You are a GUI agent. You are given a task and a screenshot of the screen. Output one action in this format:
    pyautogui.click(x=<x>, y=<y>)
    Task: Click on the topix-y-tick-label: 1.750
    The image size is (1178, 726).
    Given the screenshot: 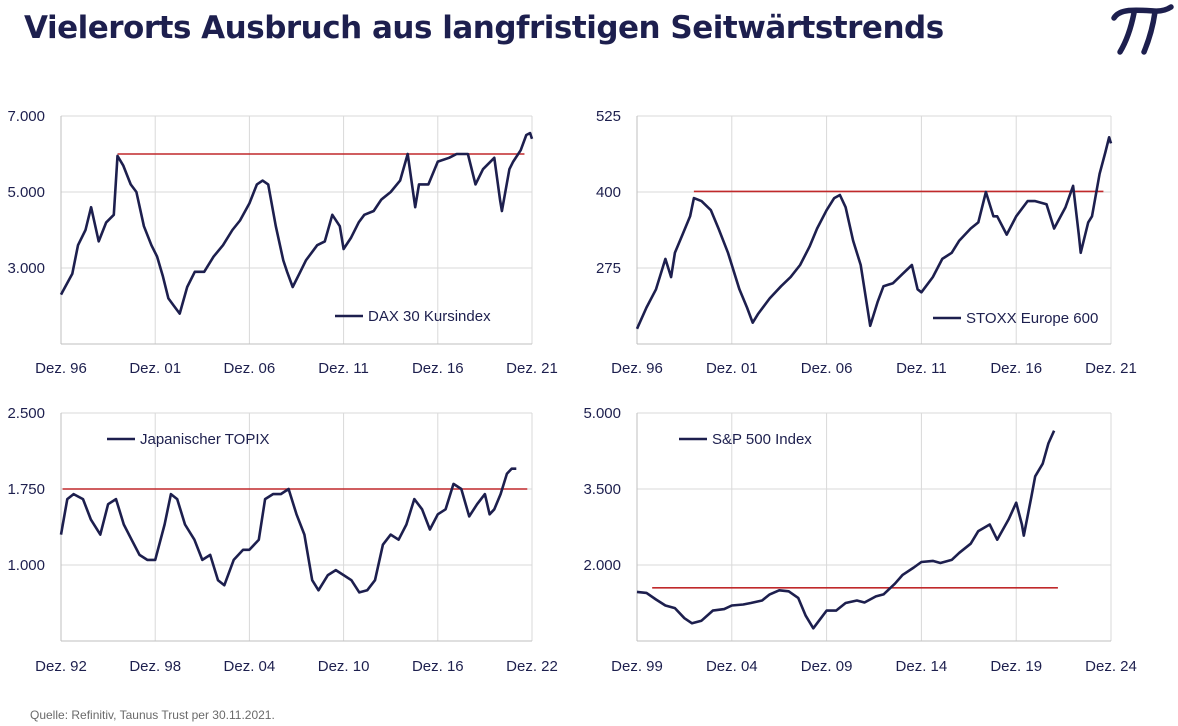 What is the action you would take?
    pyautogui.click(x=26, y=489)
    